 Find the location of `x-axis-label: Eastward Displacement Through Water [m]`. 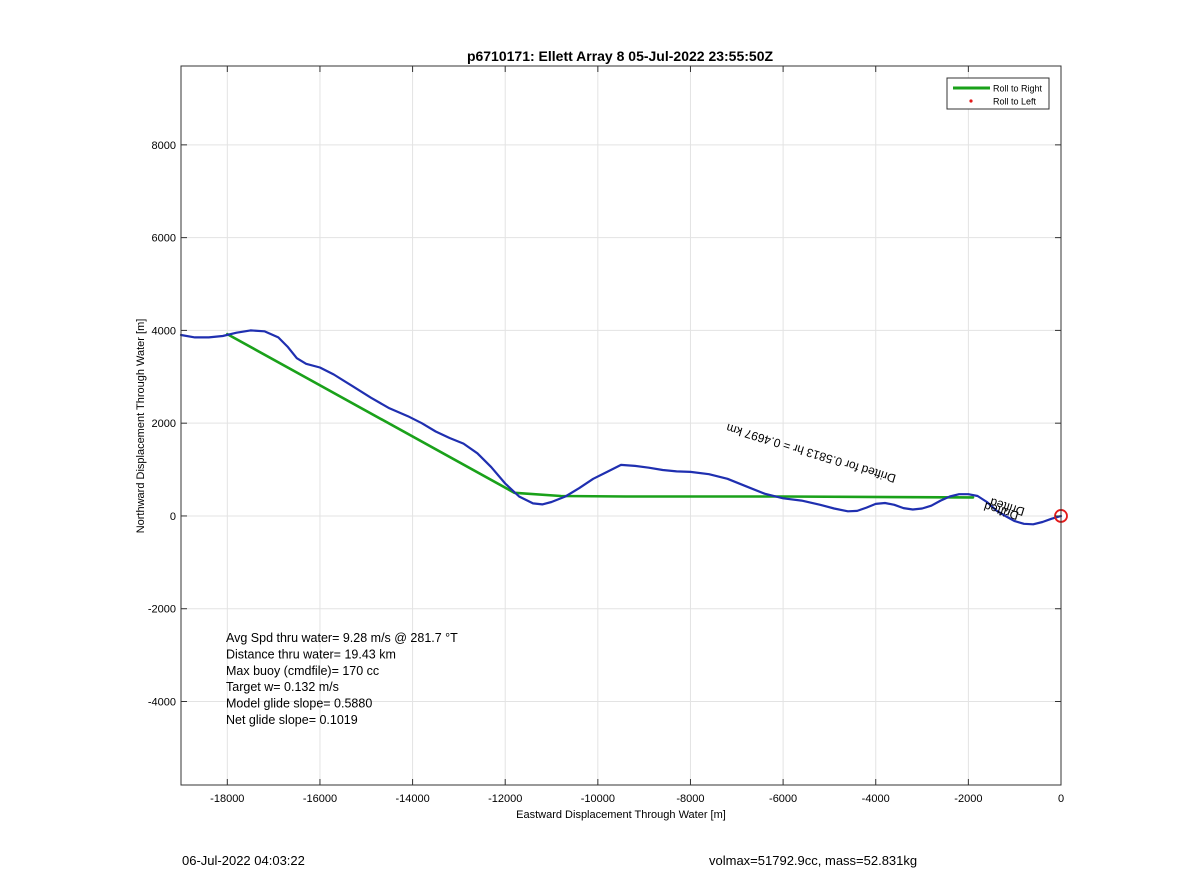

x-axis-label: Eastward Displacement Through Water [m] is located at coordinates (621, 815).